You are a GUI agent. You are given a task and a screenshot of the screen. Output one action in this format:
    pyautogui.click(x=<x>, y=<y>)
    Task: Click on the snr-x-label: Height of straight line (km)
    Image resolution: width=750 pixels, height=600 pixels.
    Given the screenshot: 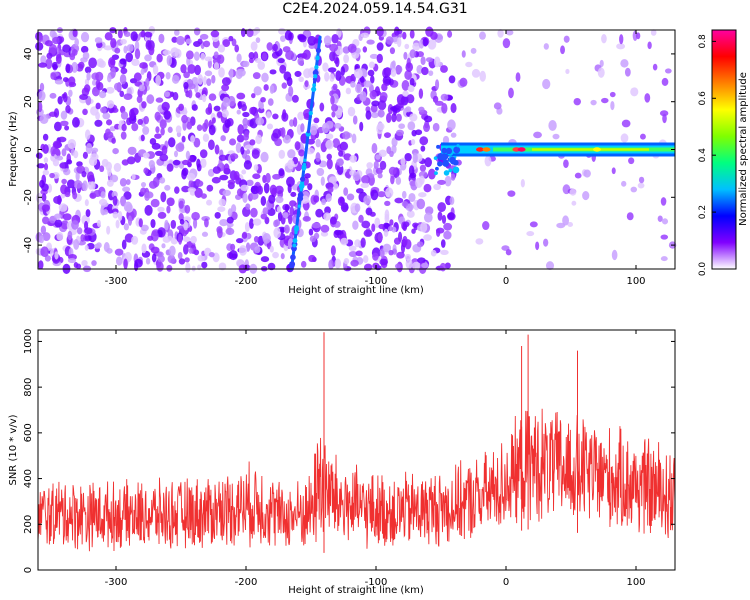 What is the action you would take?
    pyautogui.click(x=356, y=590)
    